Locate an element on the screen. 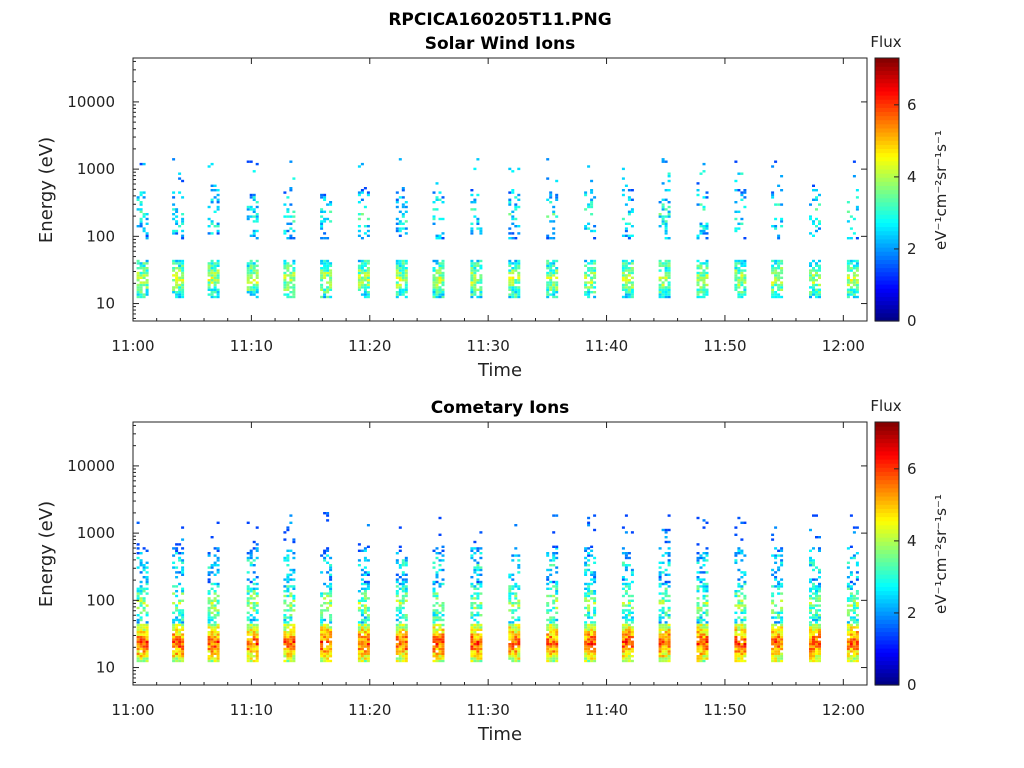  y-tick-label: 10000 is located at coordinates (91, 102).